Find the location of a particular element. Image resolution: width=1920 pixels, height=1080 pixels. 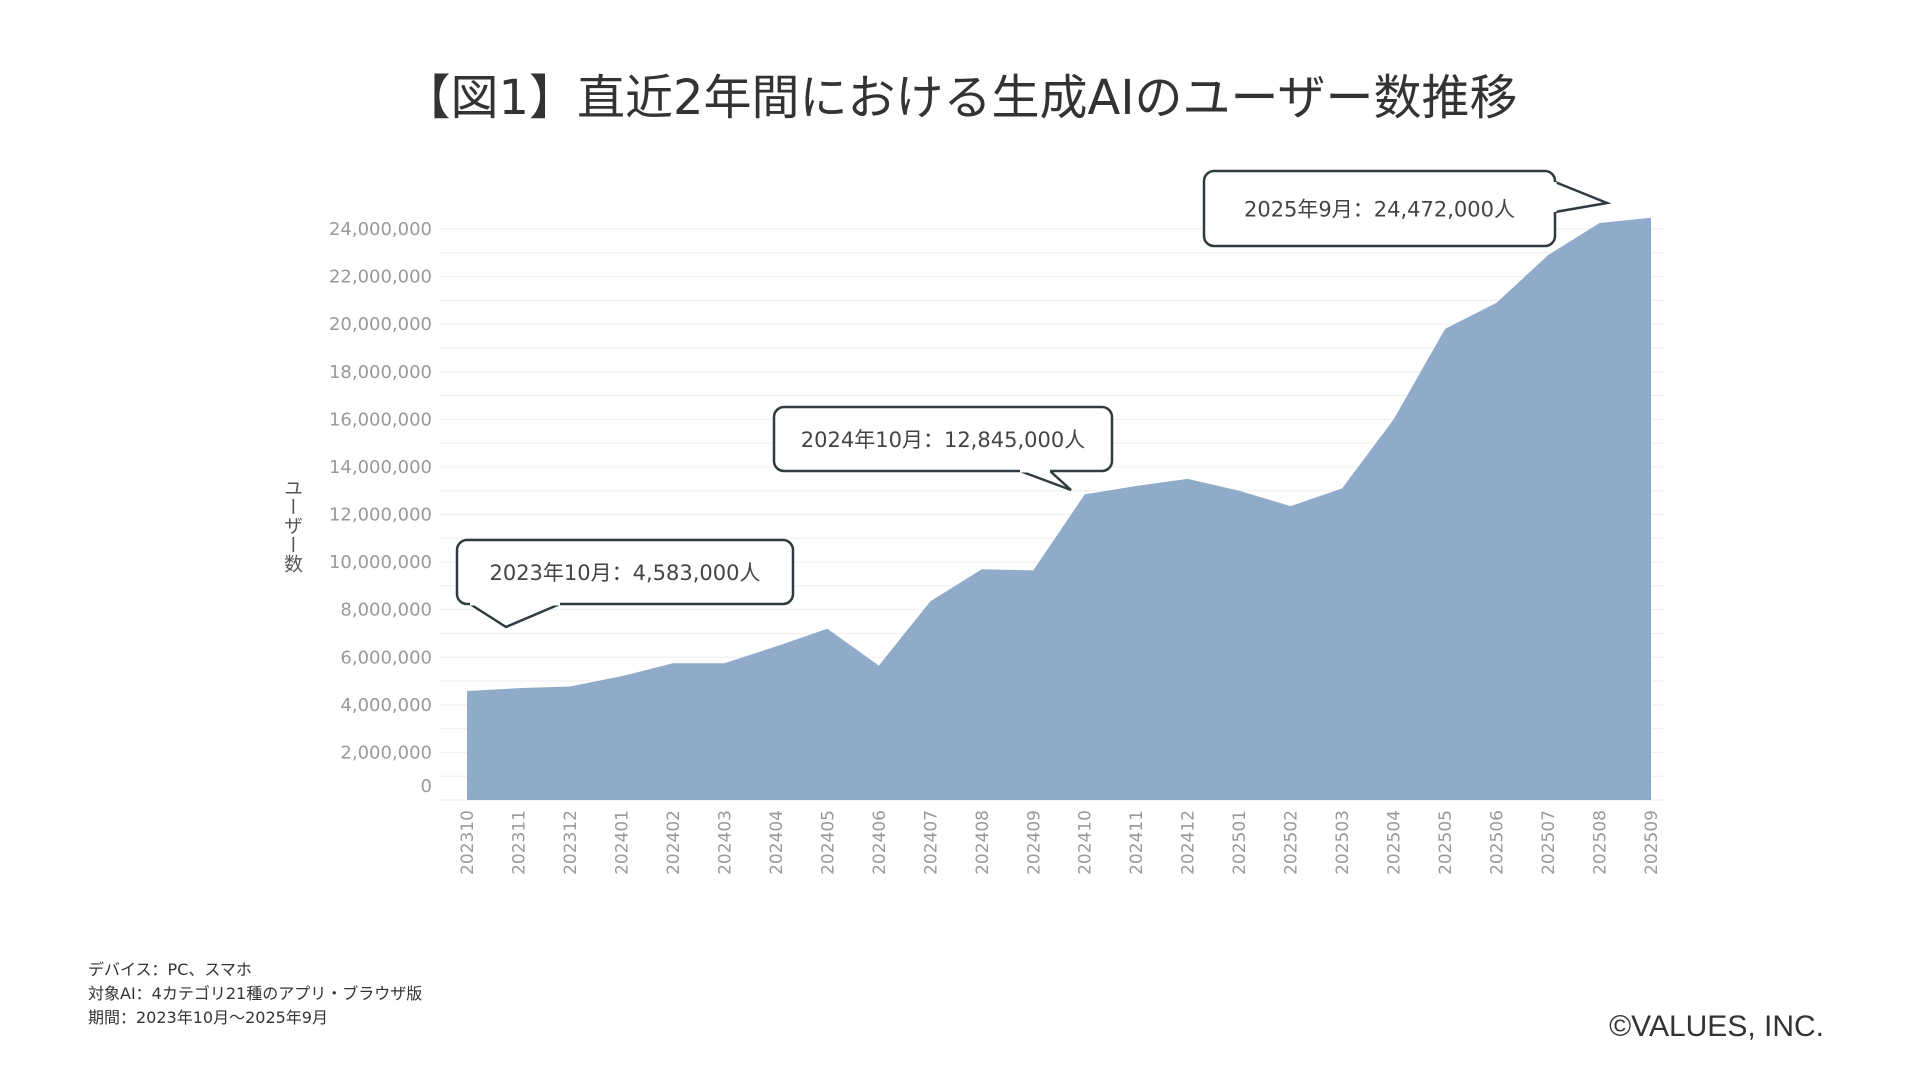

callout: 2025年9月：24,472,000人 is located at coordinates (1407, 208).